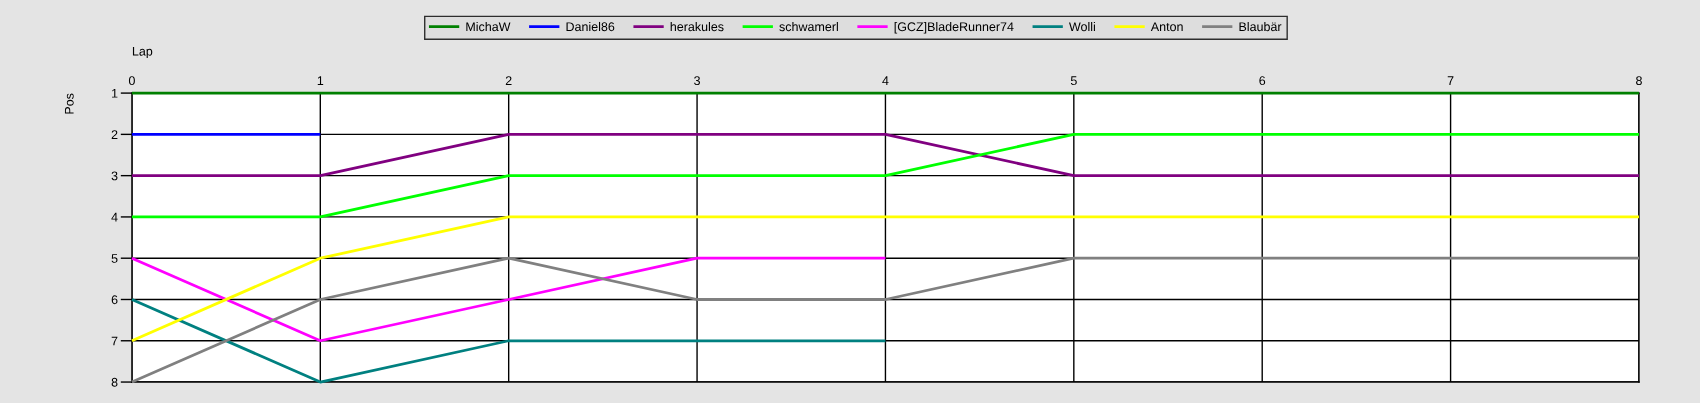 The image size is (1700, 403). I want to click on x-tick-label: 3, so click(697, 81).